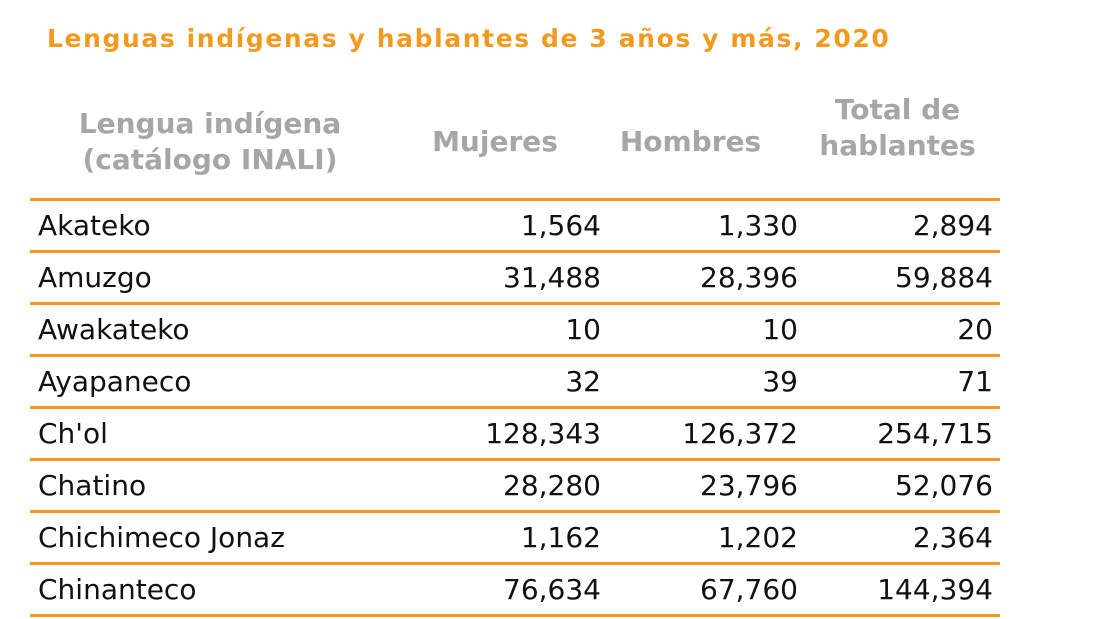 This screenshot has height=619, width=1100. Describe the element at coordinates (95, 277) in the screenshot. I see `cell-lengua: Amuzgo` at that location.